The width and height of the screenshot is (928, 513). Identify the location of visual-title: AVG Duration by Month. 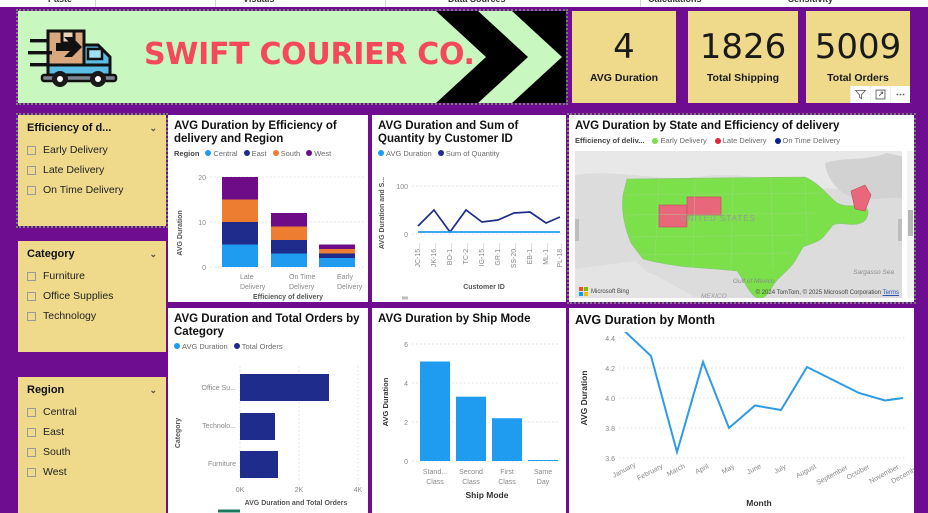
(645, 320).